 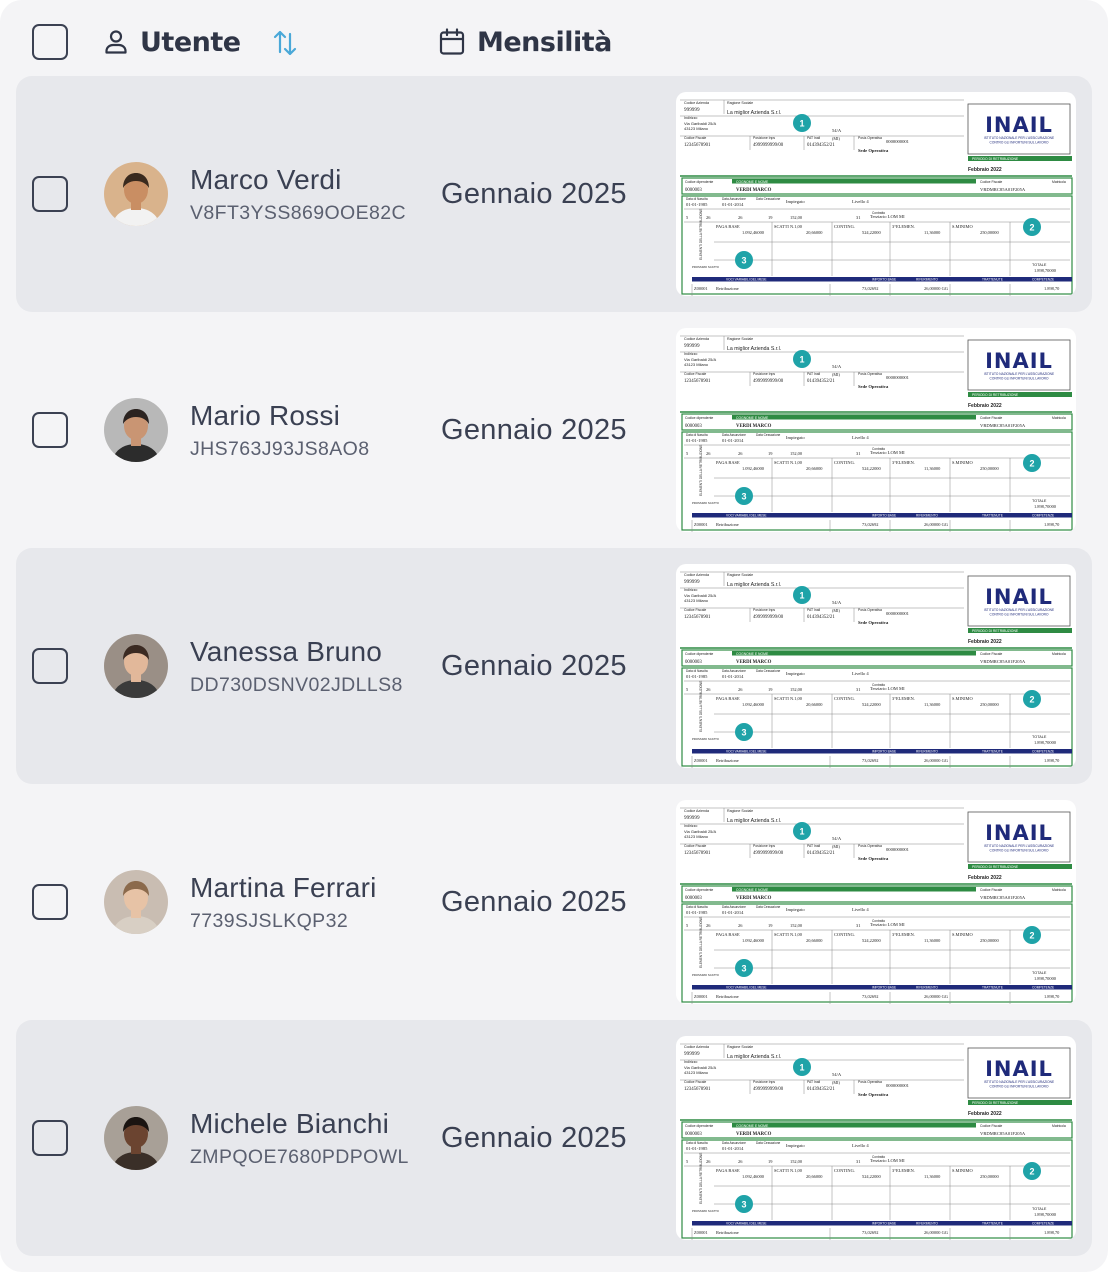 What do you see at coordinates (172, 42) in the screenshot?
I see `column-header-user: Utente` at bounding box center [172, 42].